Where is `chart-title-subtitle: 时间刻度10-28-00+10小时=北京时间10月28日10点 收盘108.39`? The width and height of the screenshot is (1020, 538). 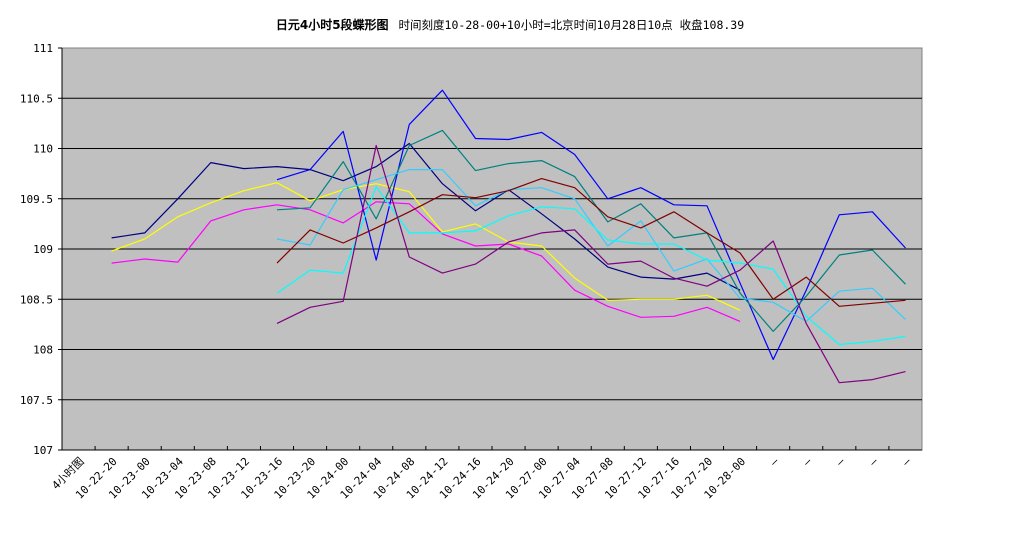 chart-title-subtitle: 时间刻度10-28-00+10小时=北京时间10月28日10点 收盘108.39 is located at coordinates (571, 25).